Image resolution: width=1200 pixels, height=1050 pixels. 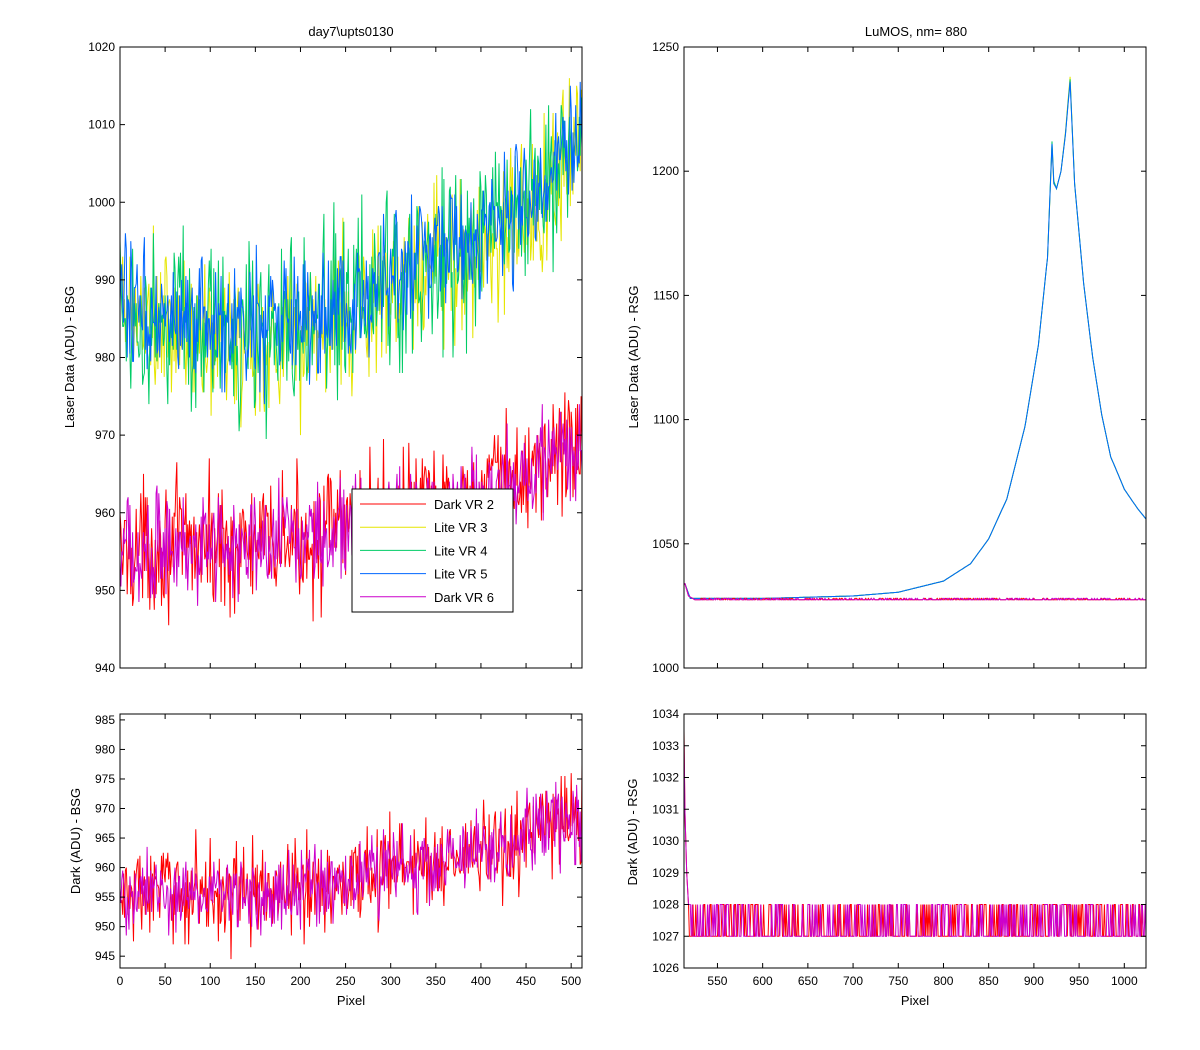 I want to click on x-tick-label: 650, so click(x=808, y=981).